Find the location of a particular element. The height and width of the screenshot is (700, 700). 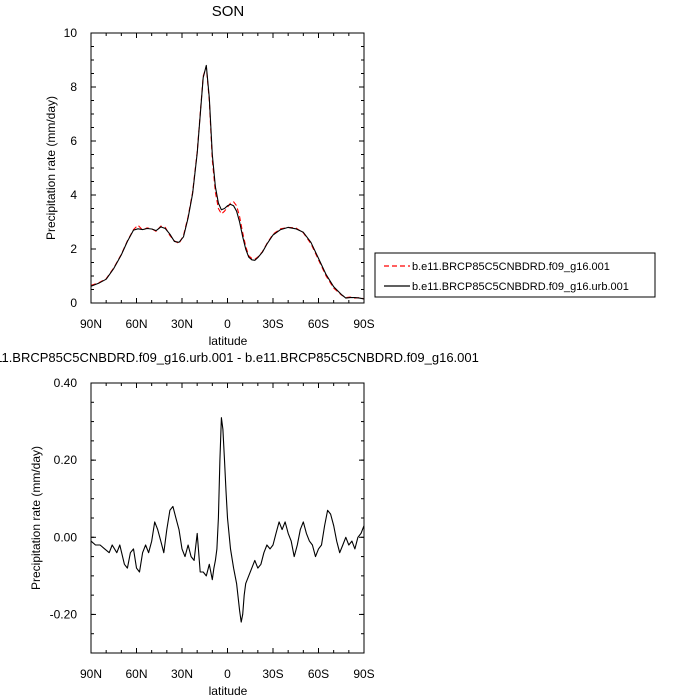

y-tick-label: 8 is located at coordinates (73, 87).